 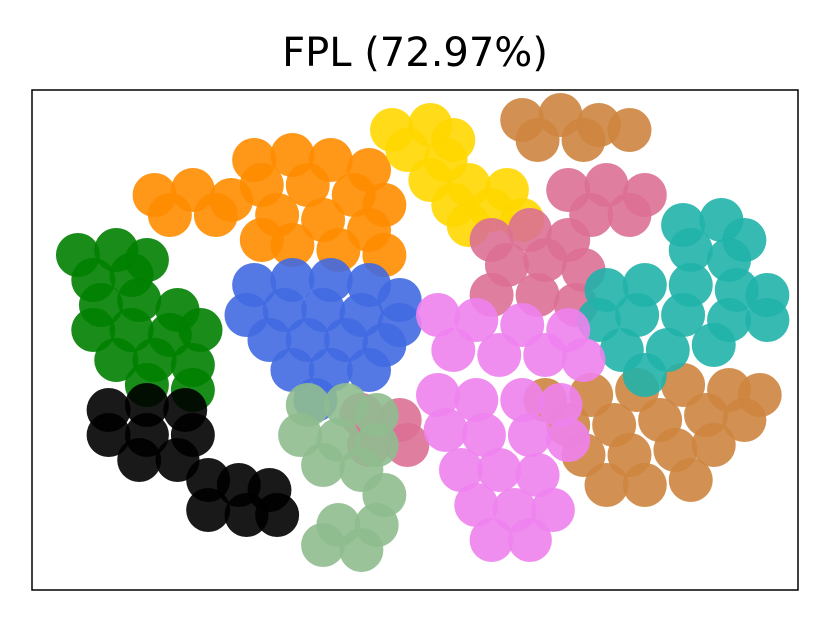 I want to click on chart-title: FPL (72.97%), so click(x=415, y=53).